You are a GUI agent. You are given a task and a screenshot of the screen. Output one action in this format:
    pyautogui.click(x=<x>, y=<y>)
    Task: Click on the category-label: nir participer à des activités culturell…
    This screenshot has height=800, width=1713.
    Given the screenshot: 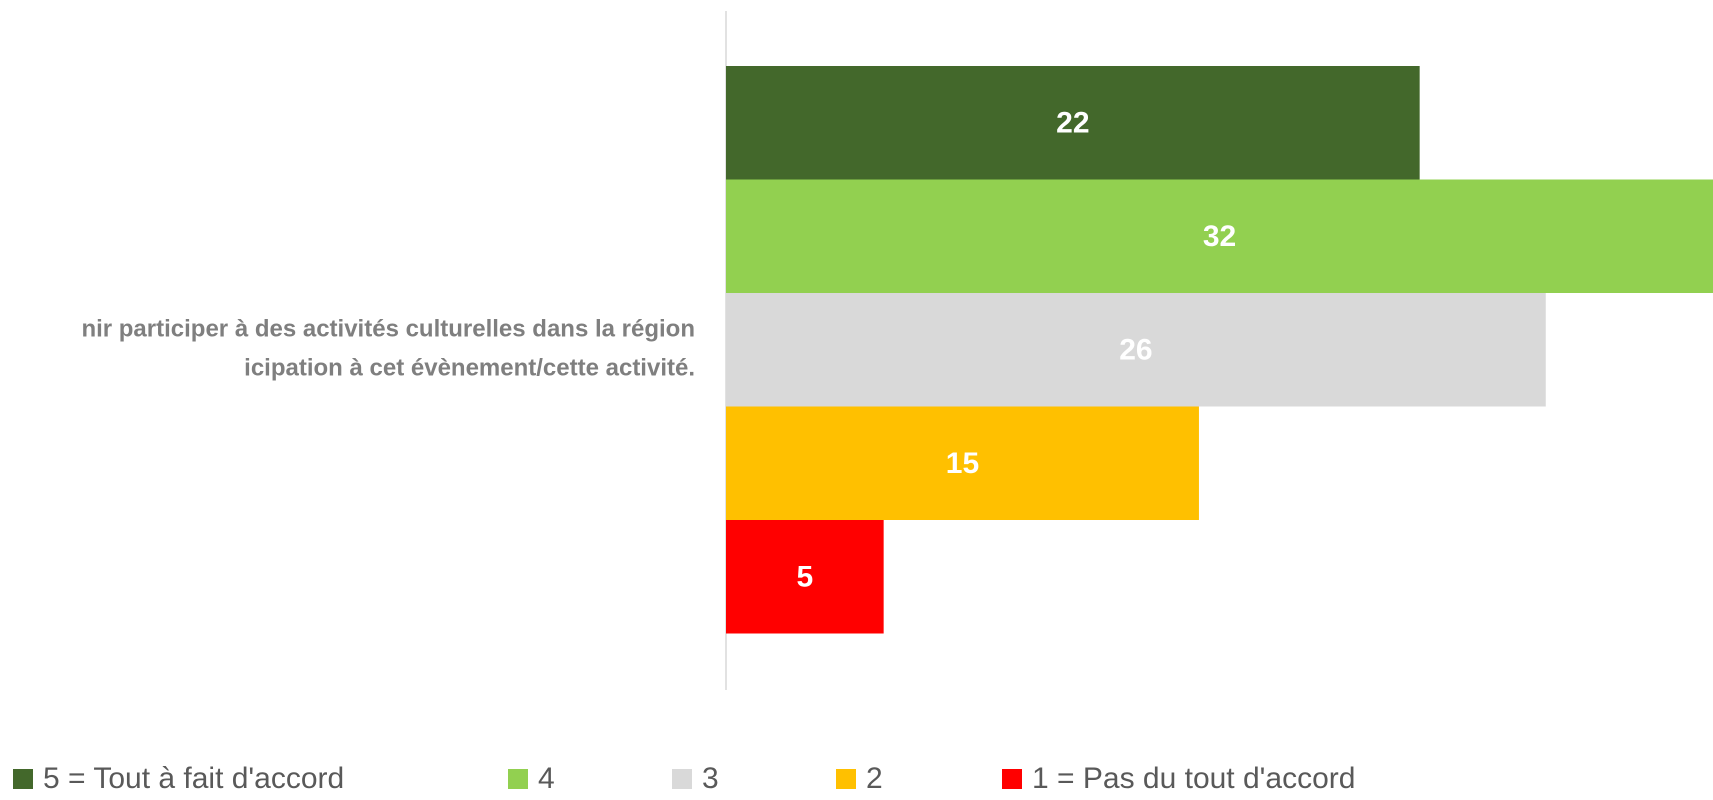 What is the action you would take?
    pyautogui.click(x=388, y=349)
    